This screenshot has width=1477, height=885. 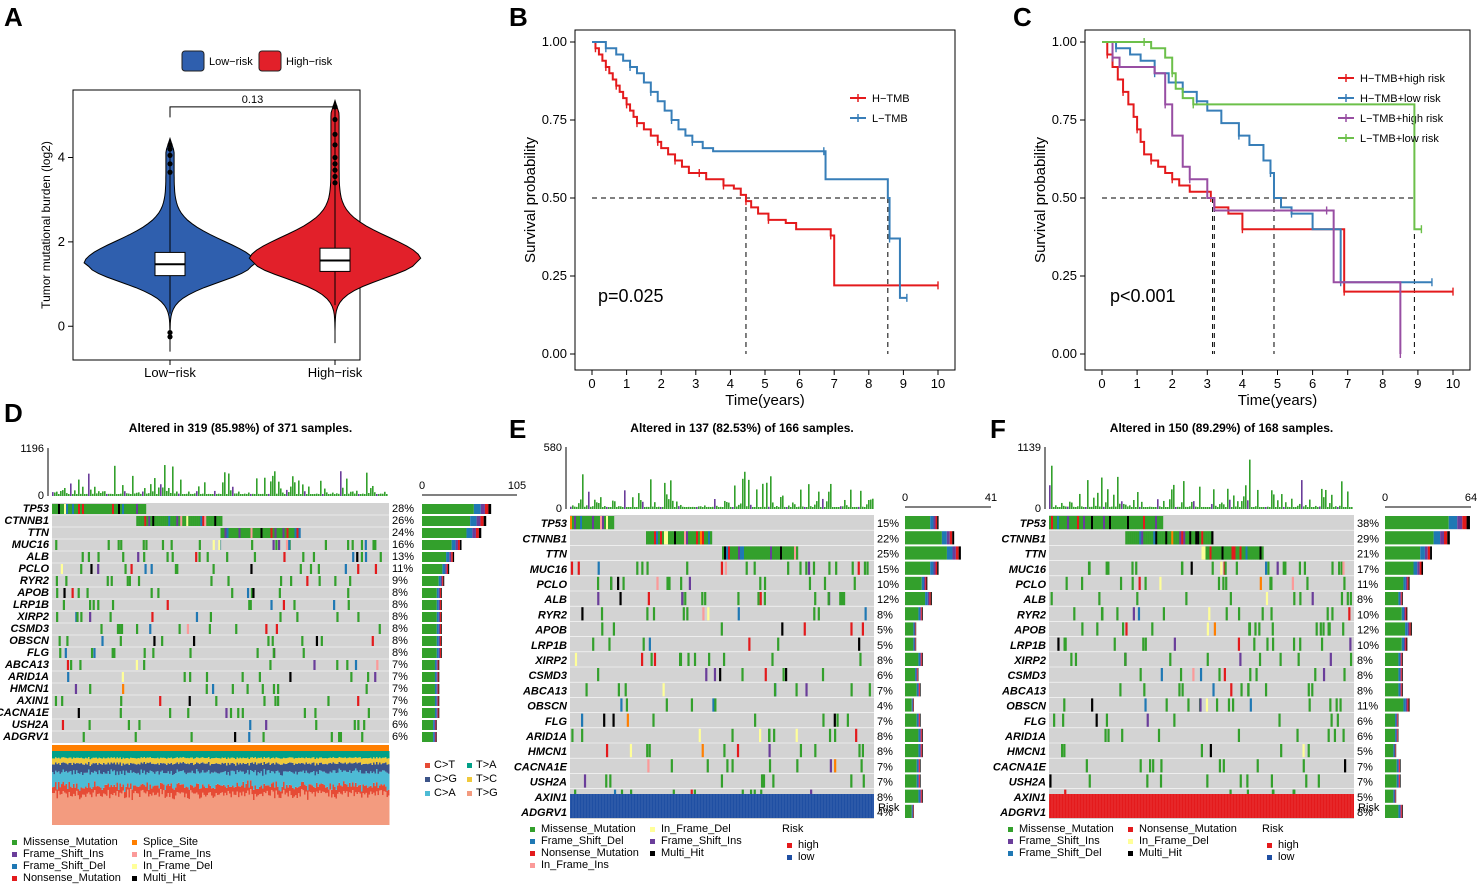 I want to click on p-value: 0.13, so click(x=252, y=100).